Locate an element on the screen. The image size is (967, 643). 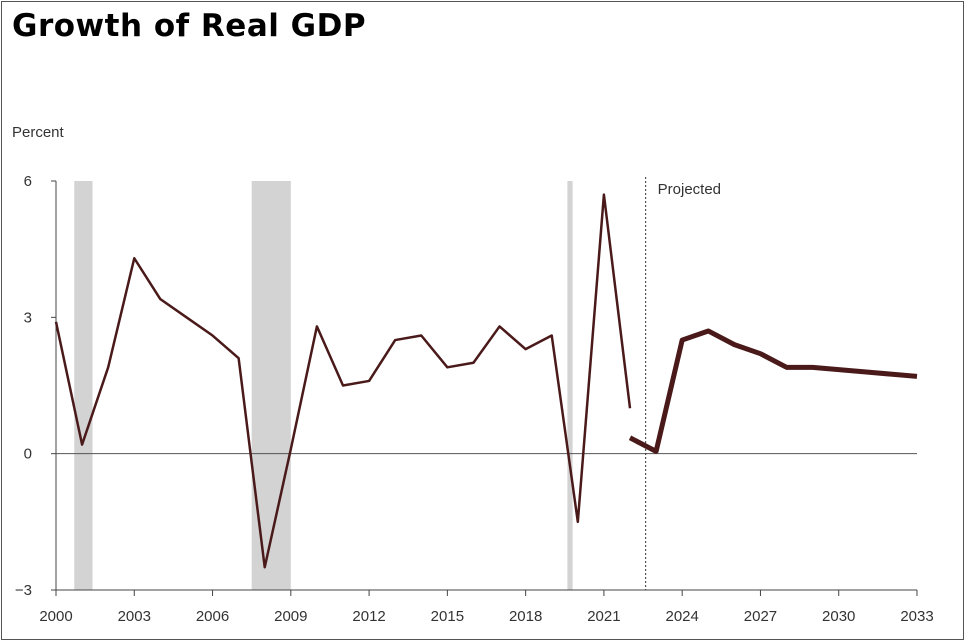
x-tick-label: 2021 is located at coordinates (603, 616).